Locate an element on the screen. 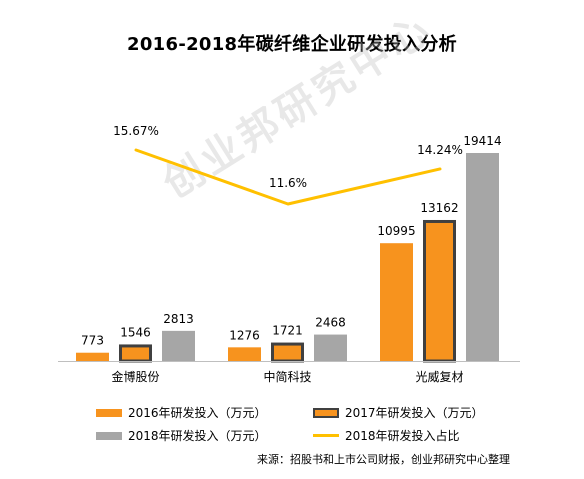 Image resolution: width=584 pixels, height=479 pixels. x-tick-label-0: 金博股份 is located at coordinates (135, 376).